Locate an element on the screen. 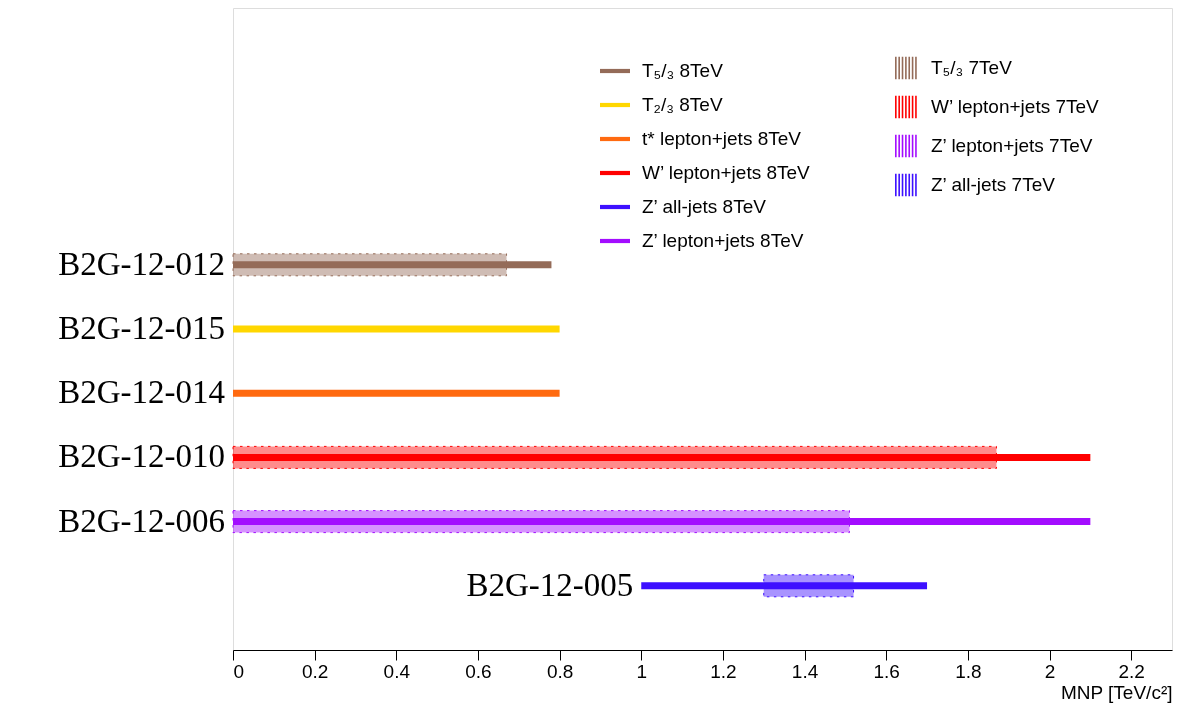 This screenshot has height=712, width=1181. y-tick-label: B2G-12-006 is located at coordinates (141, 520).